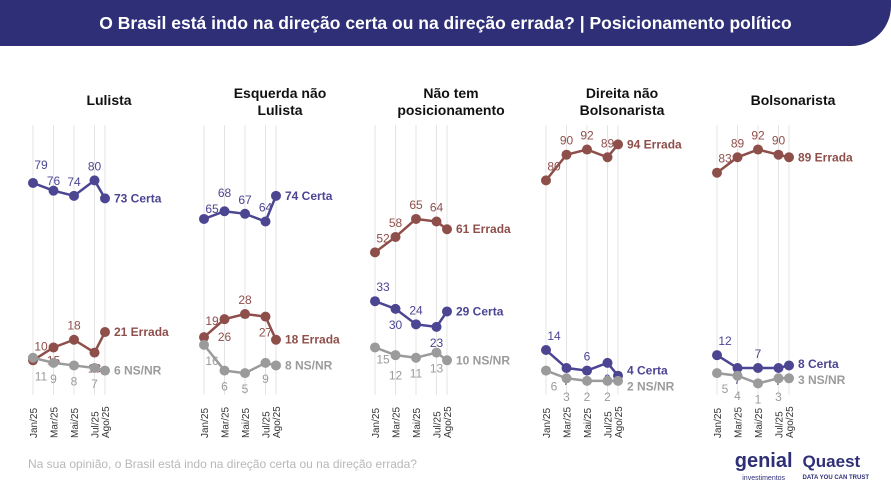 The image size is (891, 496). Describe the element at coordinates (95, 166) in the screenshot. I see `data-label: 80` at that location.